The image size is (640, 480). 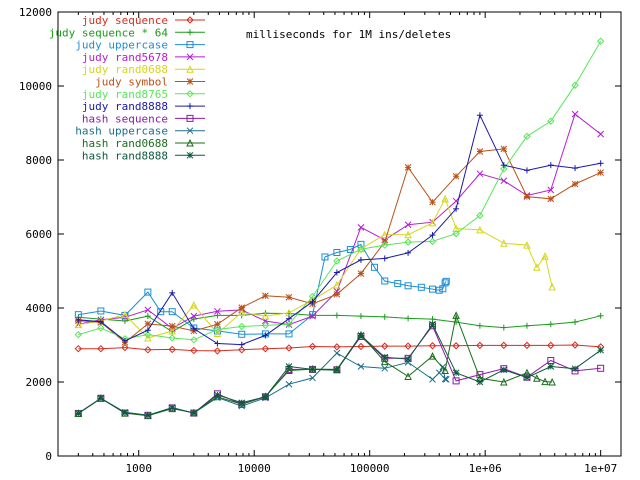 What do you see at coordinates (125, 57) in the screenshot?
I see `legend-label: judy rand5678` at bounding box center [125, 57].